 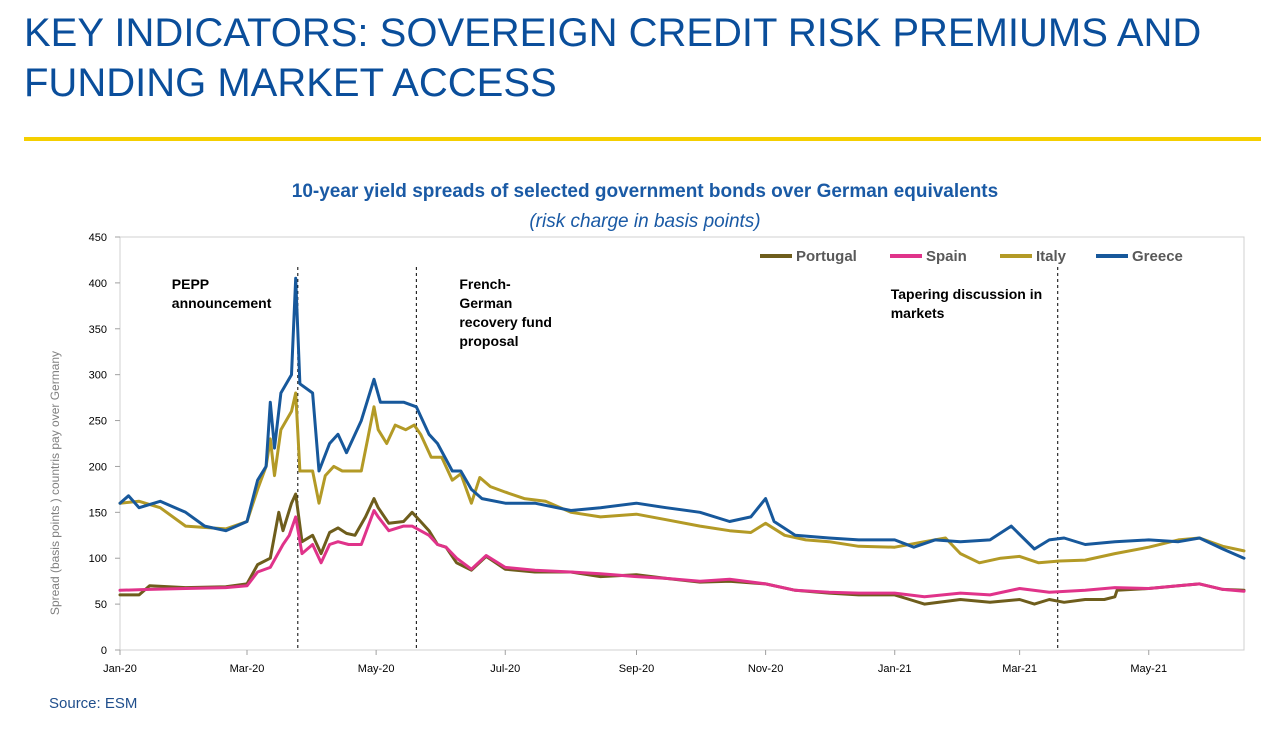 I want to click on event-annotation-label: proposal, so click(x=488, y=341).